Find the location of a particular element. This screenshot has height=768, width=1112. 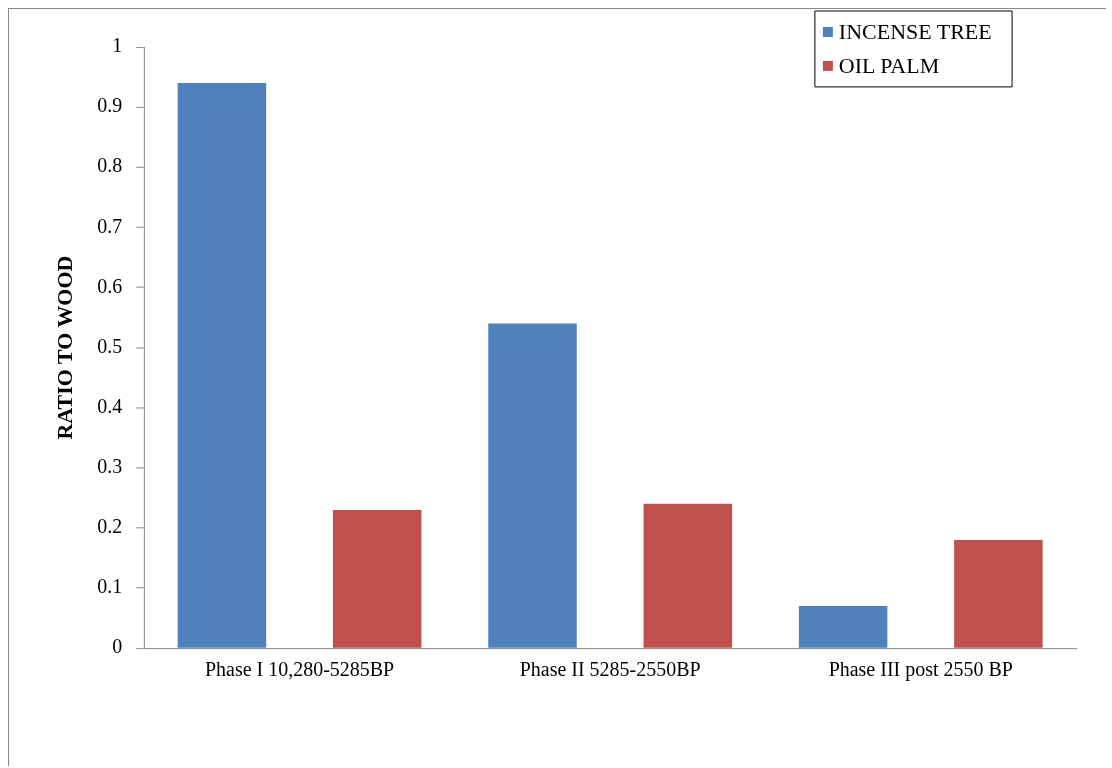

legend-label: INCENSE TREE is located at coordinates (915, 31).